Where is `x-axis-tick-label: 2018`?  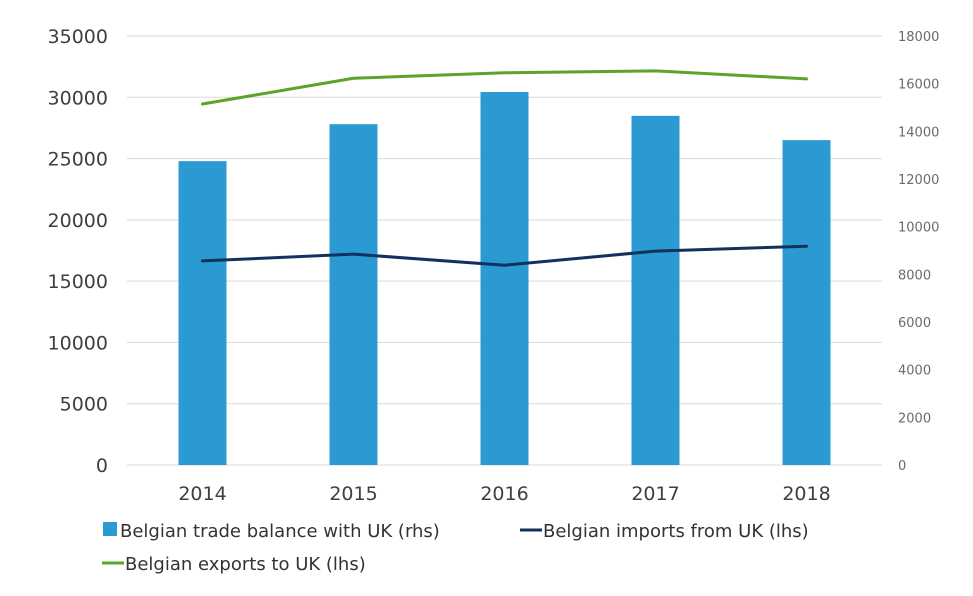
x-axis-tick-label: 2018 is located at coordinates (806, 494).